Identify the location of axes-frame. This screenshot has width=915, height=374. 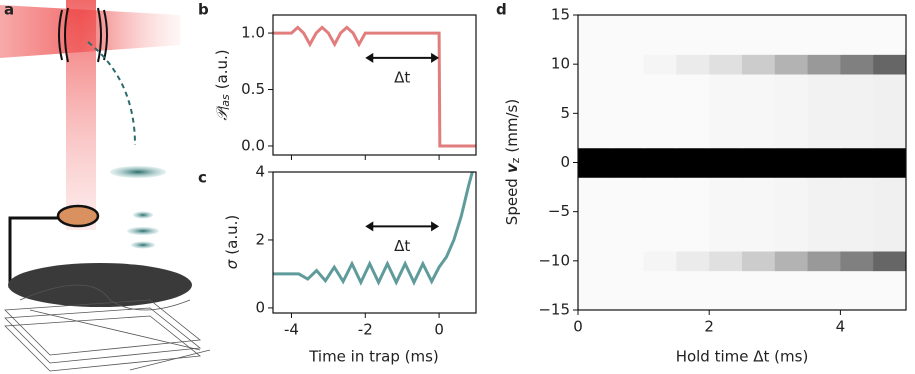
(374, 242).